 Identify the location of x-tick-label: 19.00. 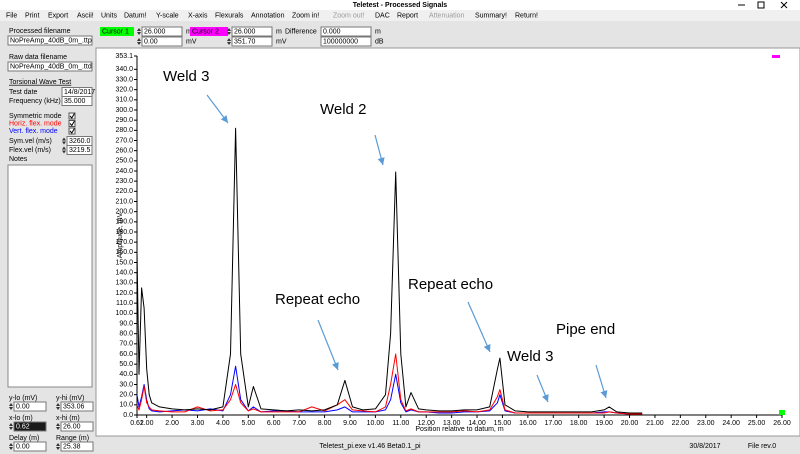
(604, 423).